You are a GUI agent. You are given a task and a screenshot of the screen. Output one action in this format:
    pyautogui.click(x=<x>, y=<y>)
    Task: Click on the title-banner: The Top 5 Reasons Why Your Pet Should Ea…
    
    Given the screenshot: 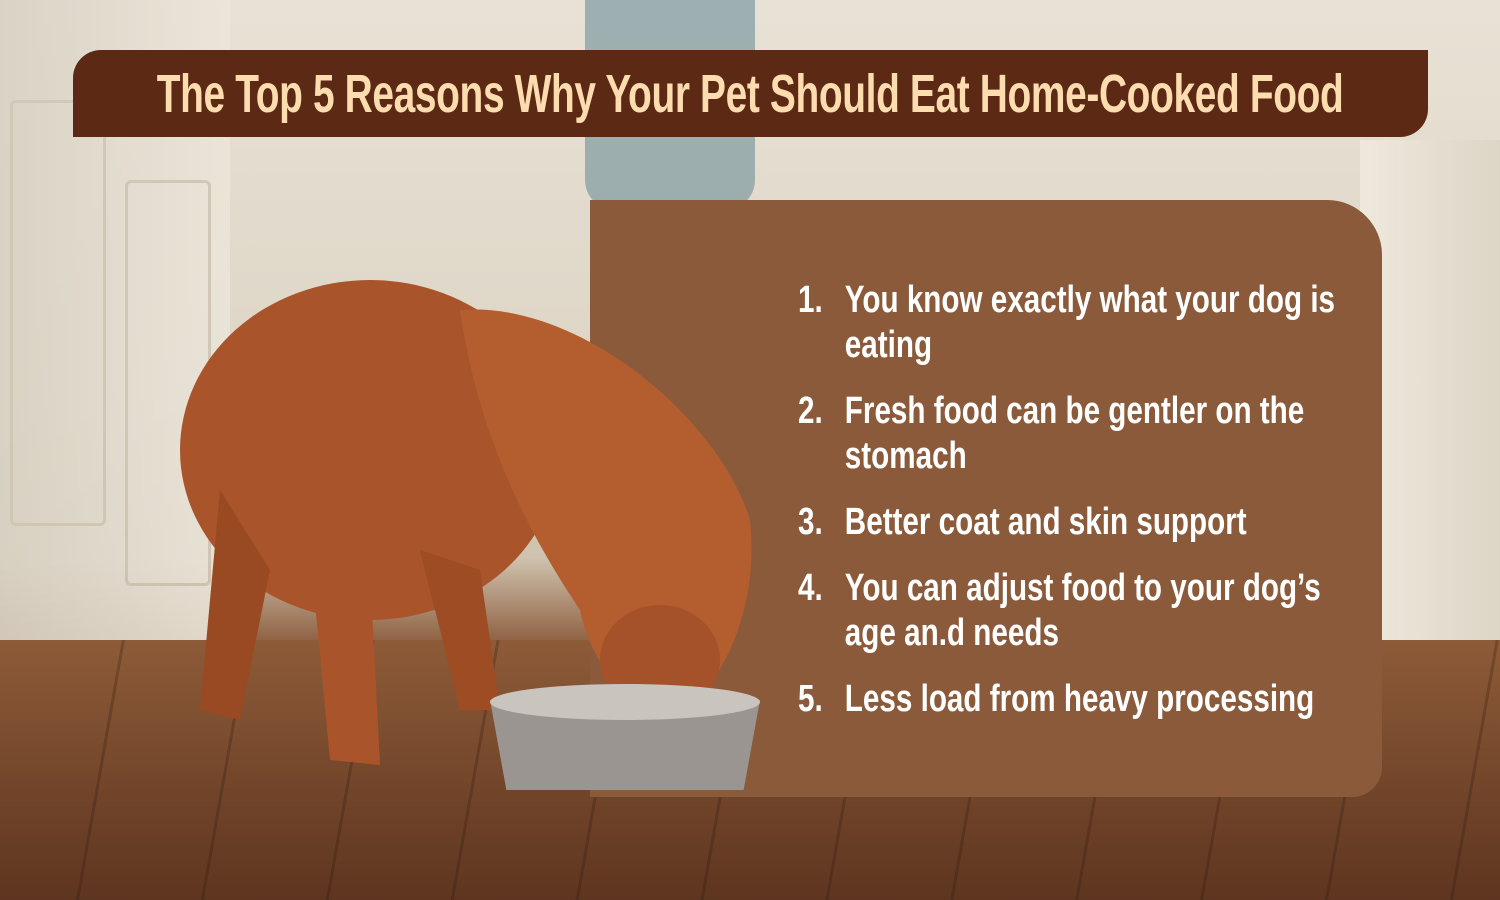 What is the action you would take?
    pyautogui.click(x=750, y=93)
    